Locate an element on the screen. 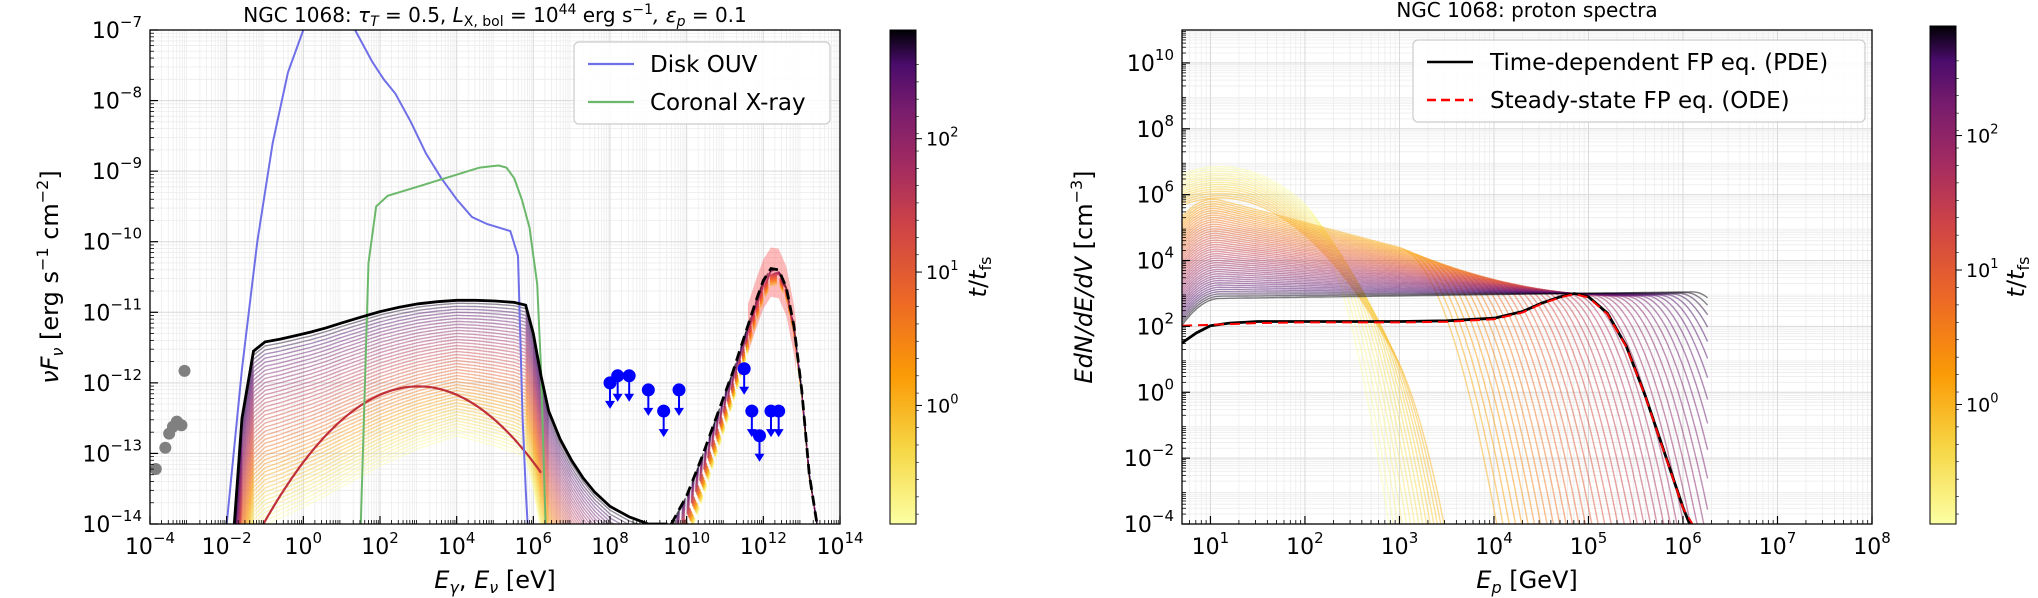 The height and width of the screenshot is (598, 2038). colorbar-tick-label: 10² is located at coordinates (942, 138).